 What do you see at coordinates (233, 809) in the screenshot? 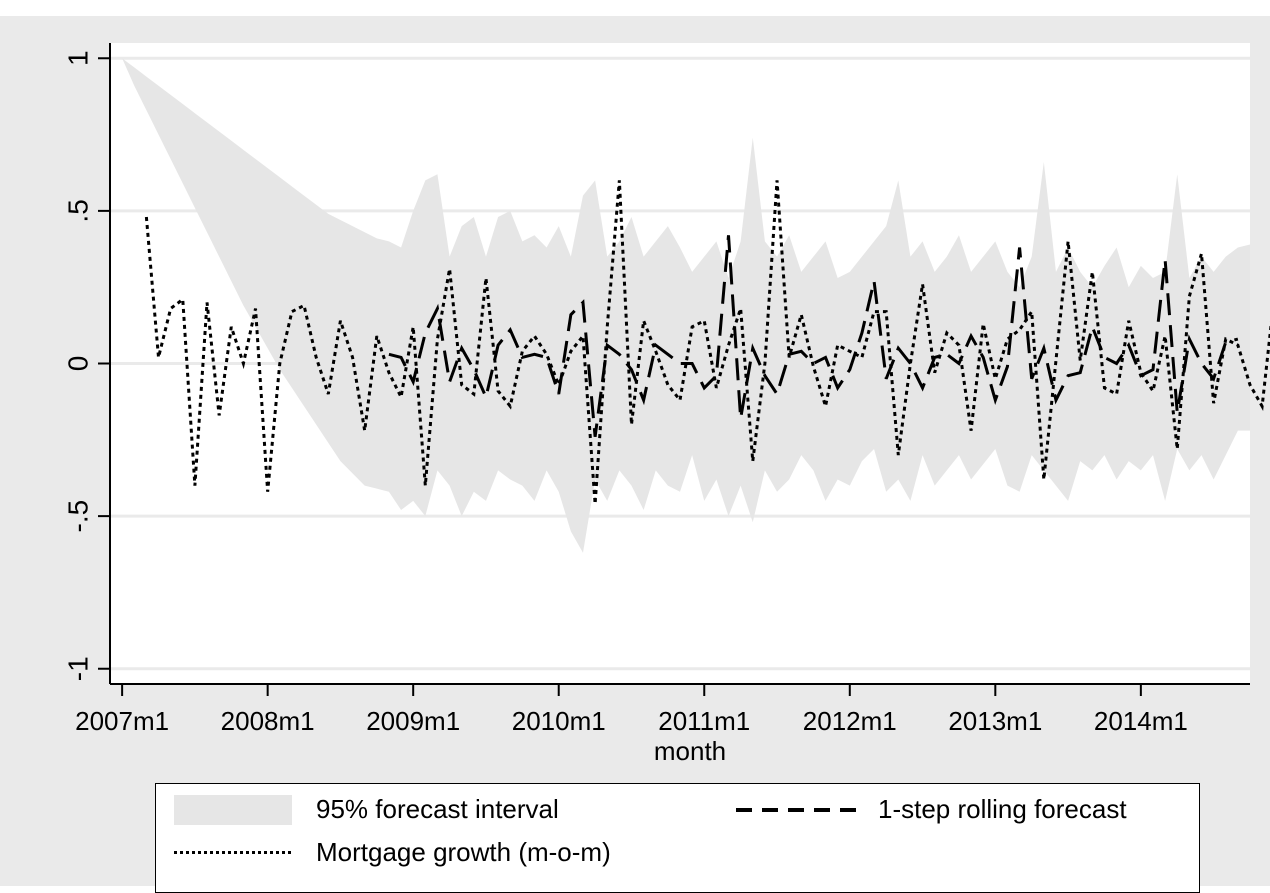
I see `legend-swatch-band` at bounding box center [233, 809].